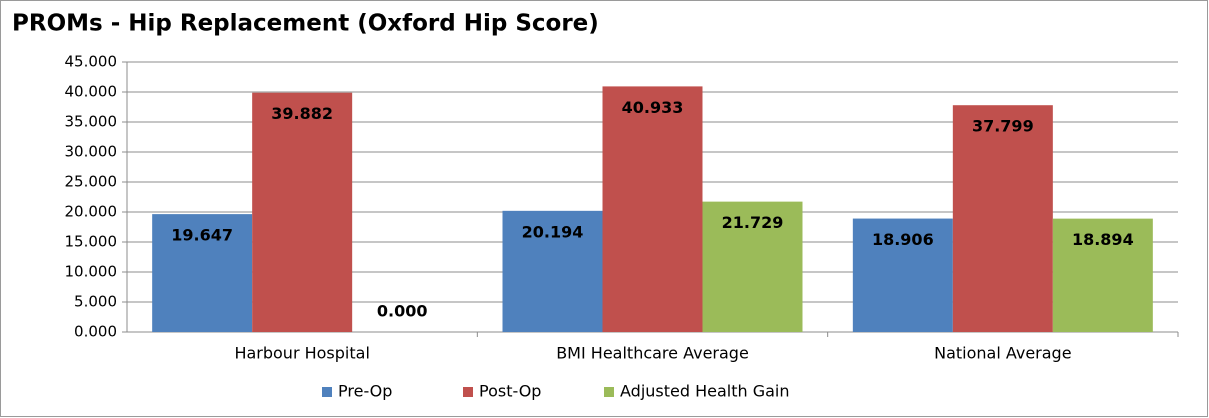 This screenshot has width=1209, height=418. Describe the element at coordinates (903, 239) in the screenshot. I see `value-label: 18.906` at that location.